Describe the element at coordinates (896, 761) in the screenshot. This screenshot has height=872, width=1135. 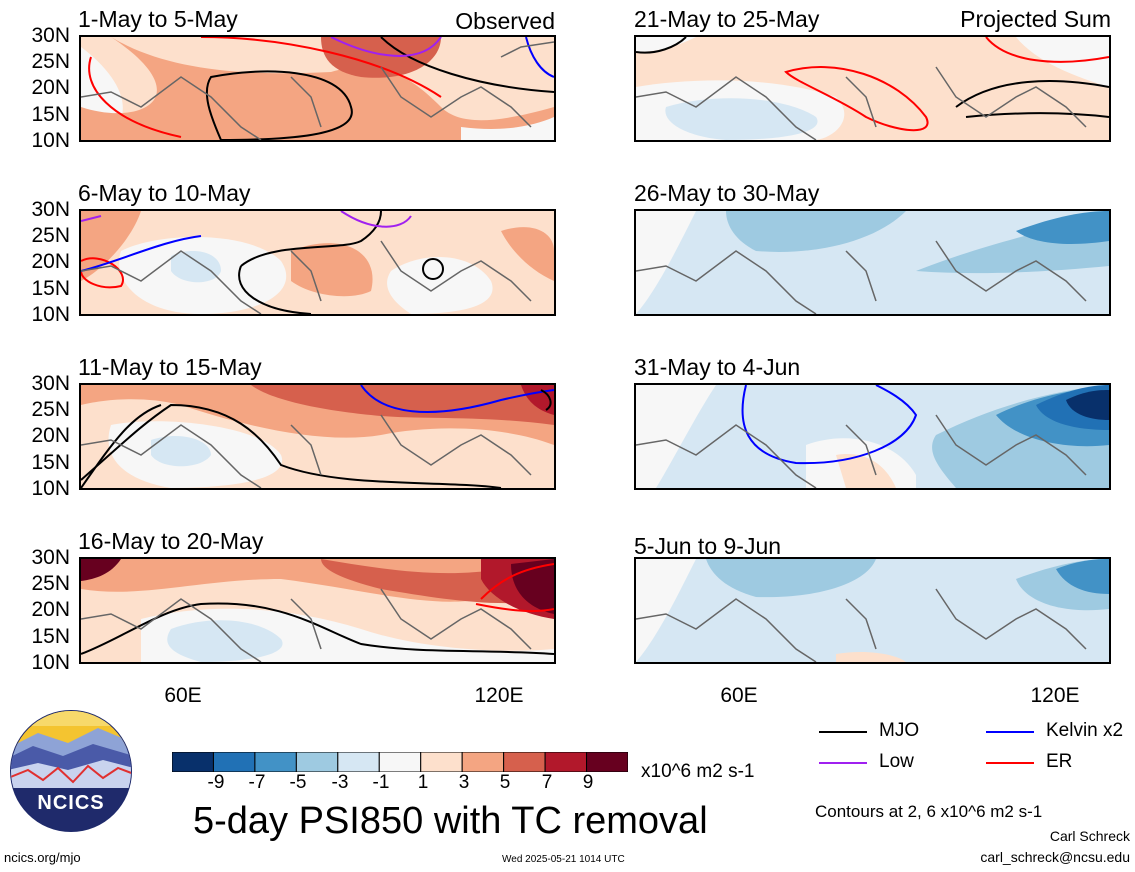
I see `legend-low-label: Low` at that location.